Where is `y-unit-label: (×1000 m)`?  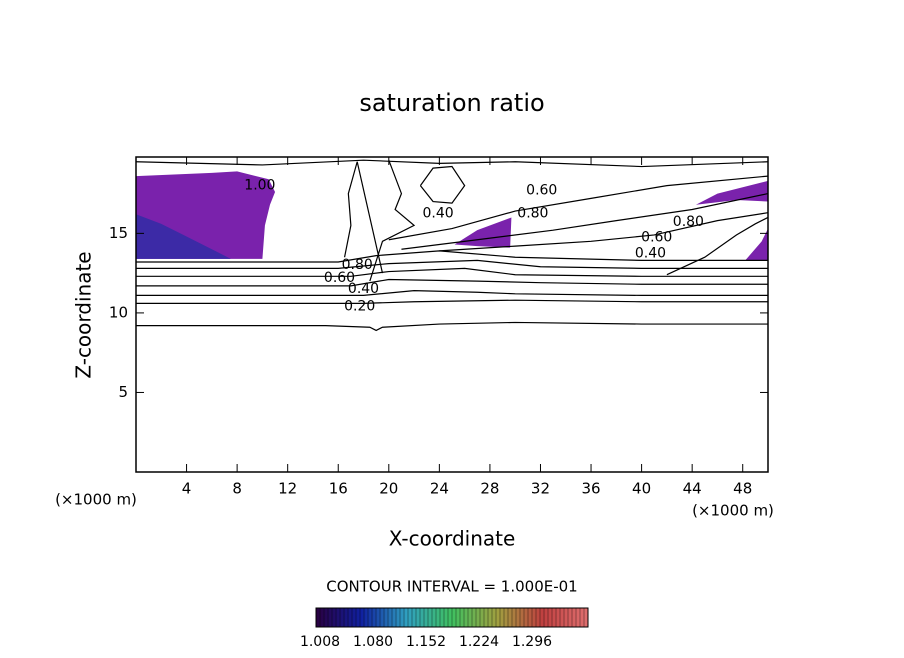 y-unit-label: (×1000 m) is located at coordinates (96, 500).